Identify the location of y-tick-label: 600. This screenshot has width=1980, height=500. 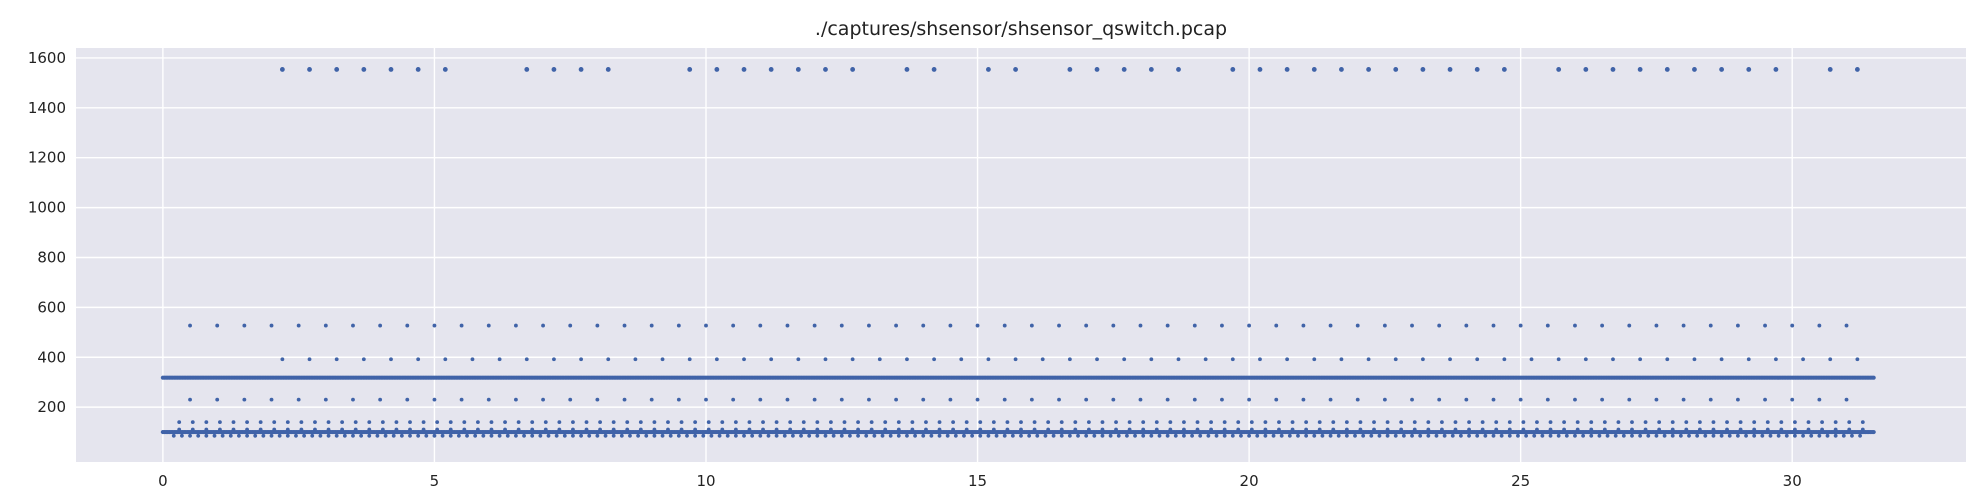
(51, 307).